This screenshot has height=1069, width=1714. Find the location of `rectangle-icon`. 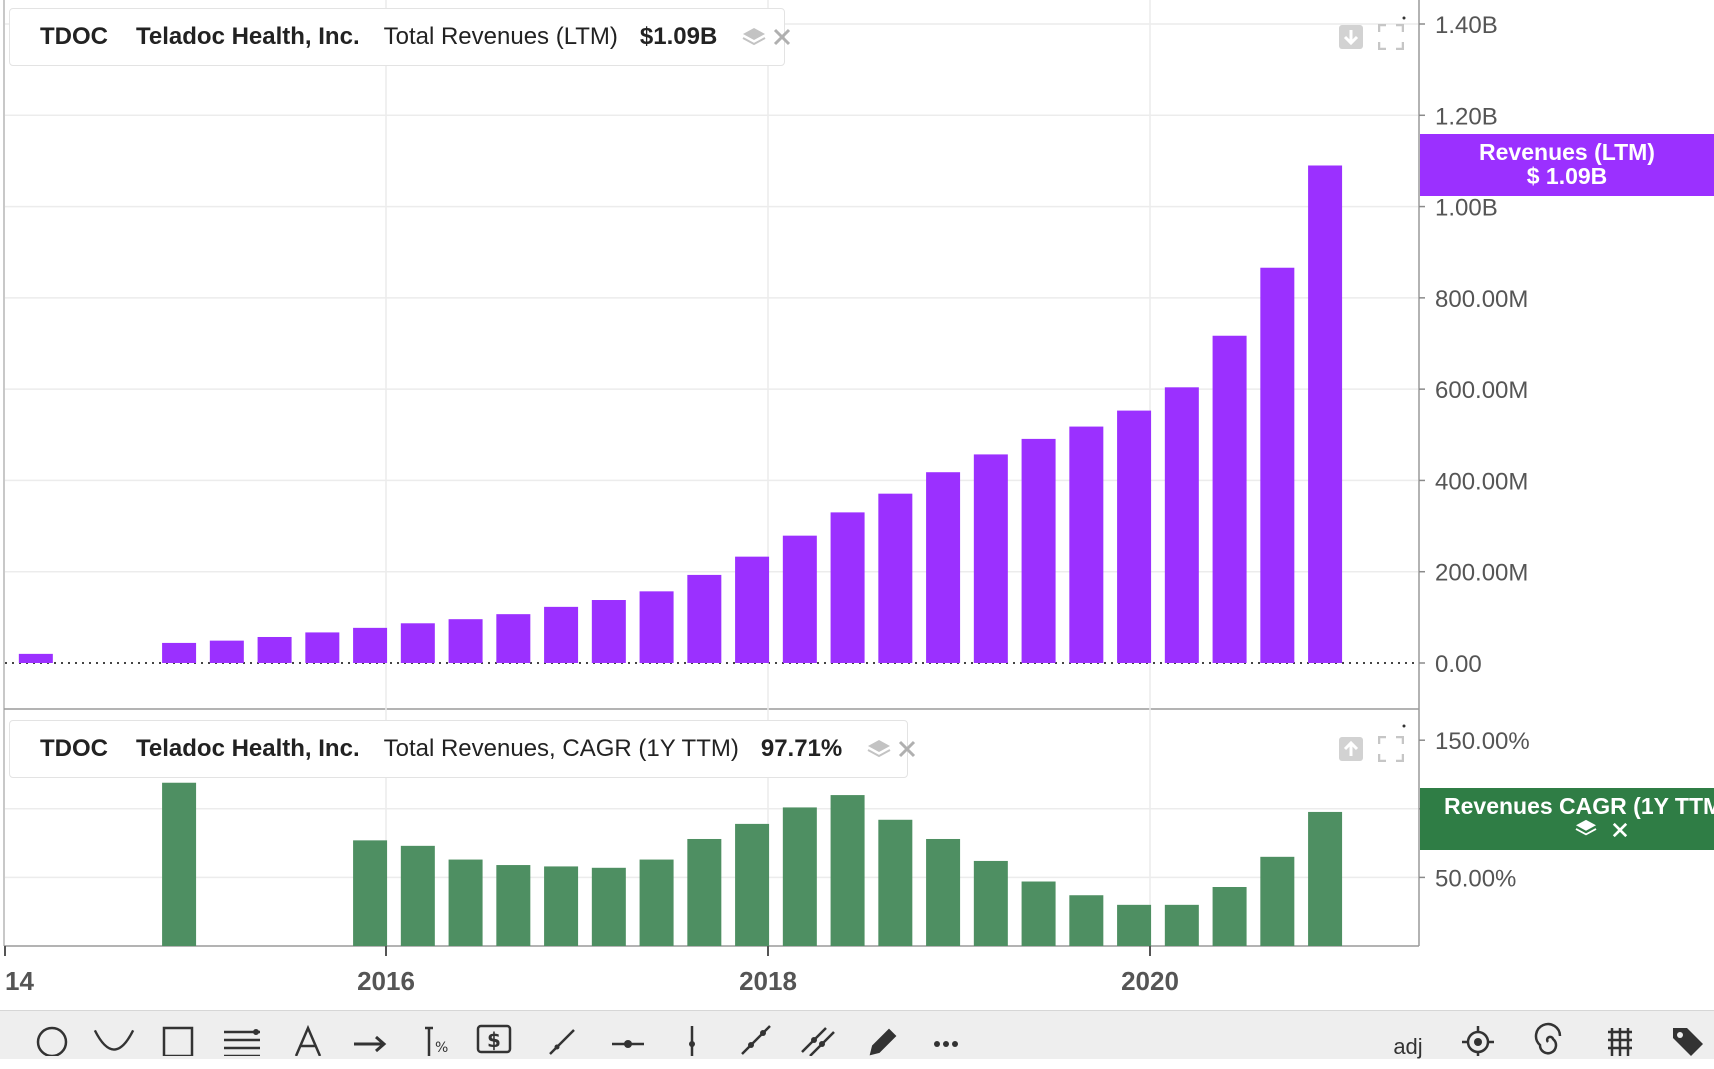

rectangle-icon is located at coordinates (178, 1039).